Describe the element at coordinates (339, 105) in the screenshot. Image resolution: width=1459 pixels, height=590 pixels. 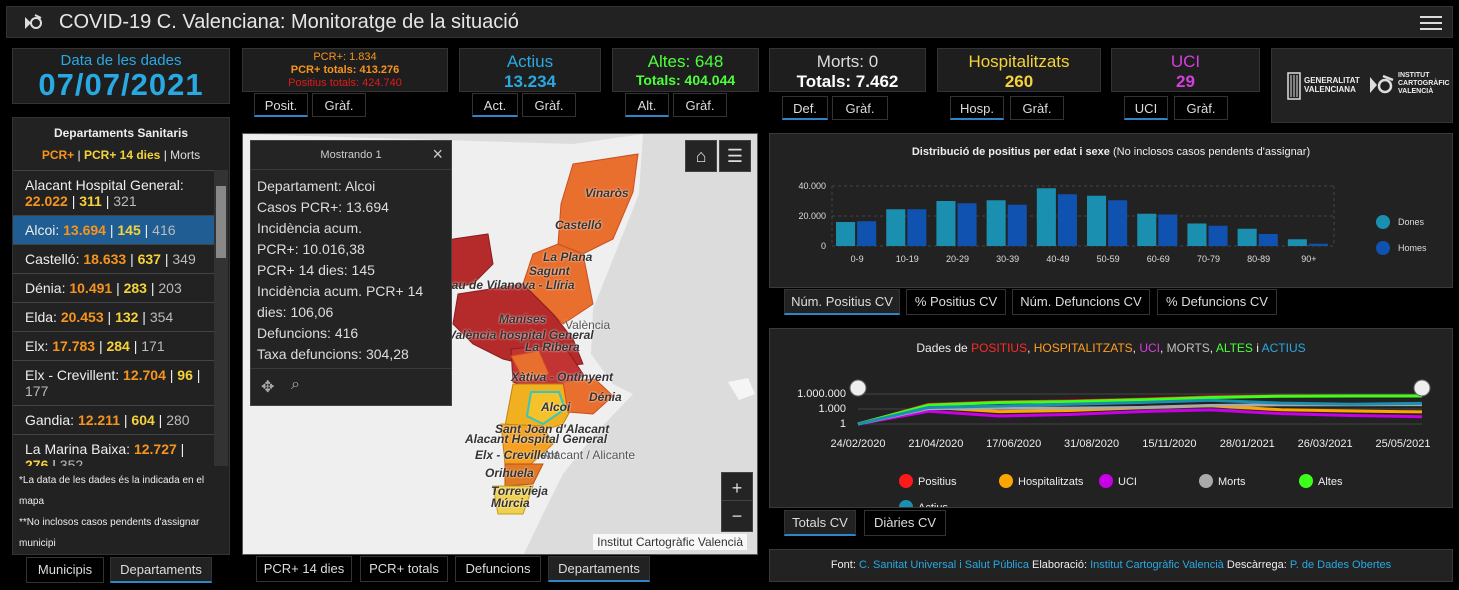
I see `positius-chart-button: Gràf.` at that location.